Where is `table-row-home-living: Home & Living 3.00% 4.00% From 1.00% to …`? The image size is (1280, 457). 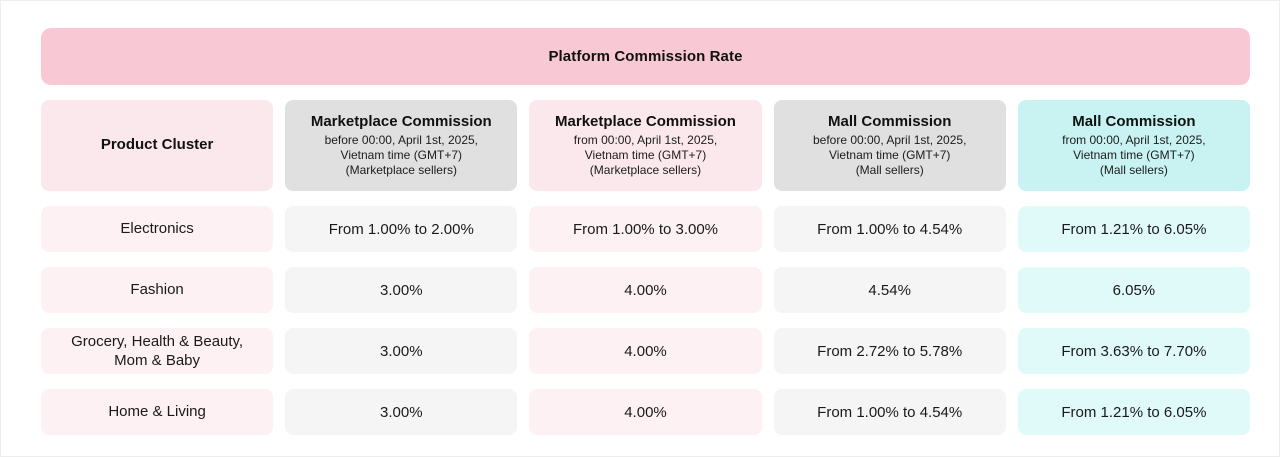 table-row-home-living: Home & Living 3.00% 4.00% From 1.00% to … is located at coordinates (645, 412).